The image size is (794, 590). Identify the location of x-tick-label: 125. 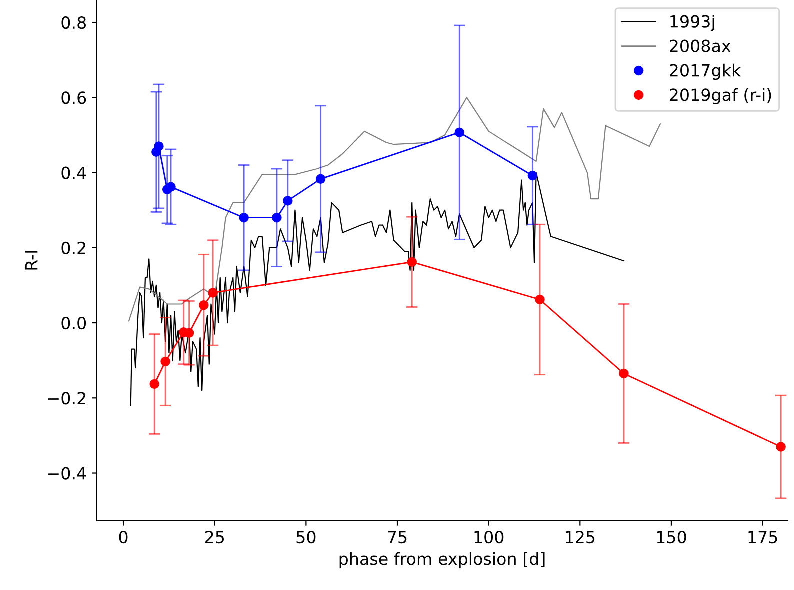
(580, 537).